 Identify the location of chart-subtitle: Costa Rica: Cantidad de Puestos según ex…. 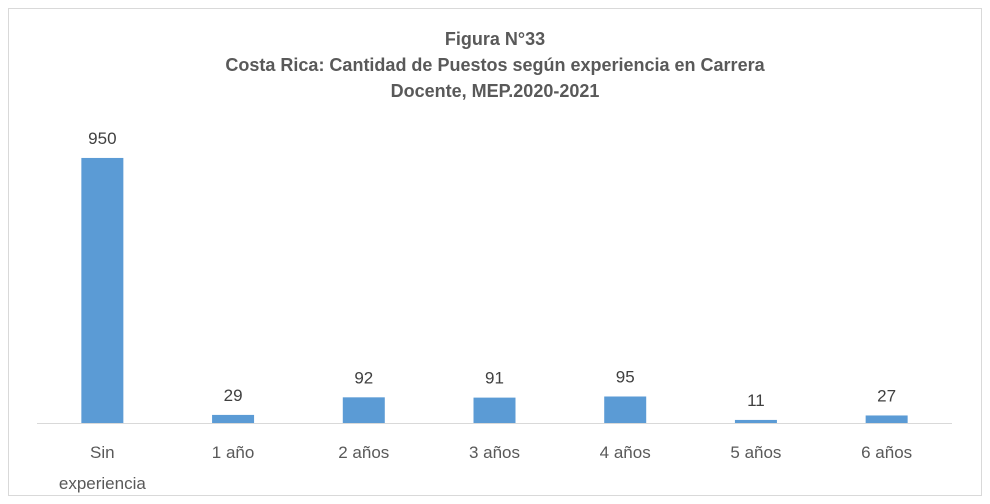
(495, 65).